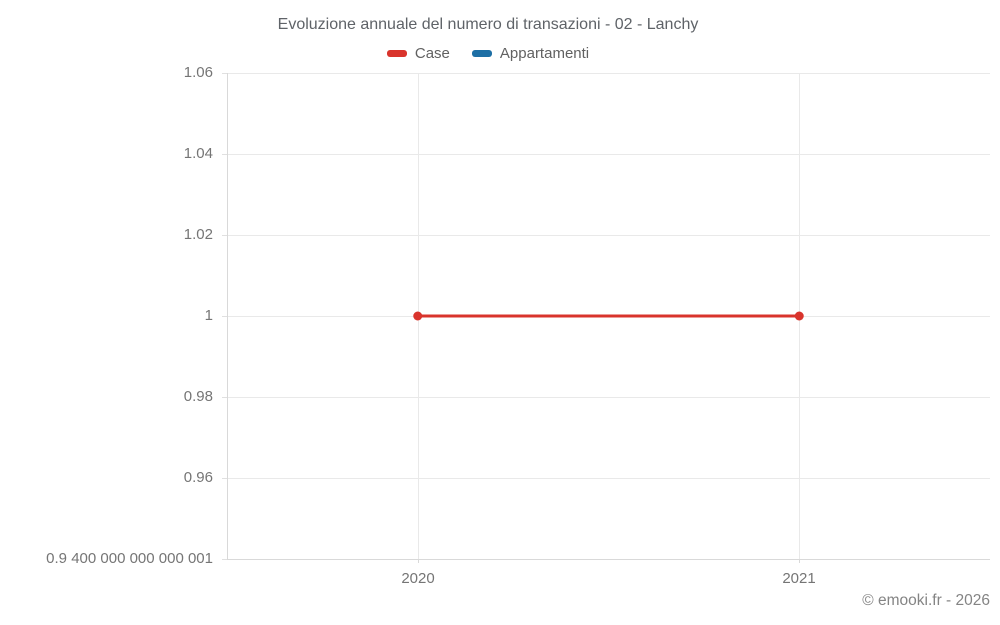 The width and height of the screenshot is (1000, 625). What do you see at coordinates (198, 72) in the screenshot?
I see `y-axis-tick-label: 1.06` at bounding box center [198, 72].